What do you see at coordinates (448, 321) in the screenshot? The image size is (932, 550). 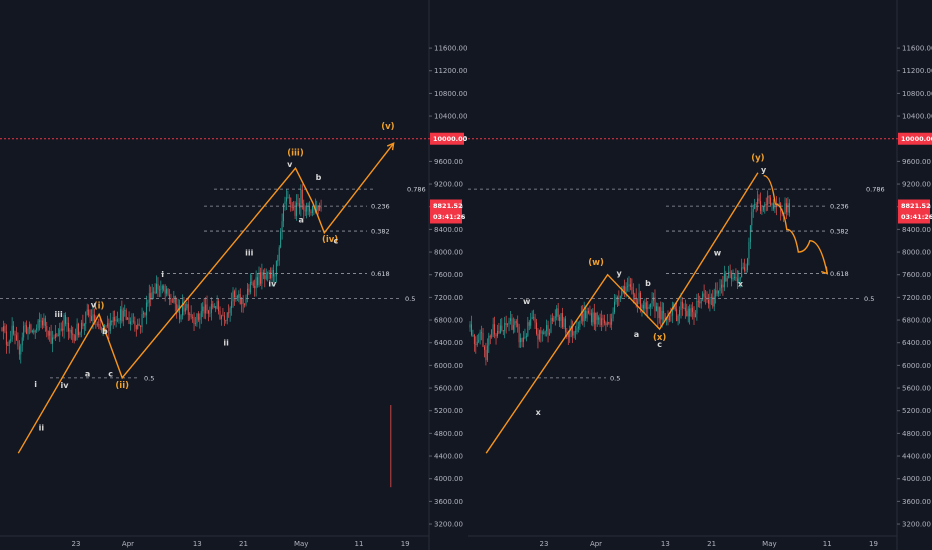 I see `y-tick-label: 6800.00` at bounding box center [448, 321].